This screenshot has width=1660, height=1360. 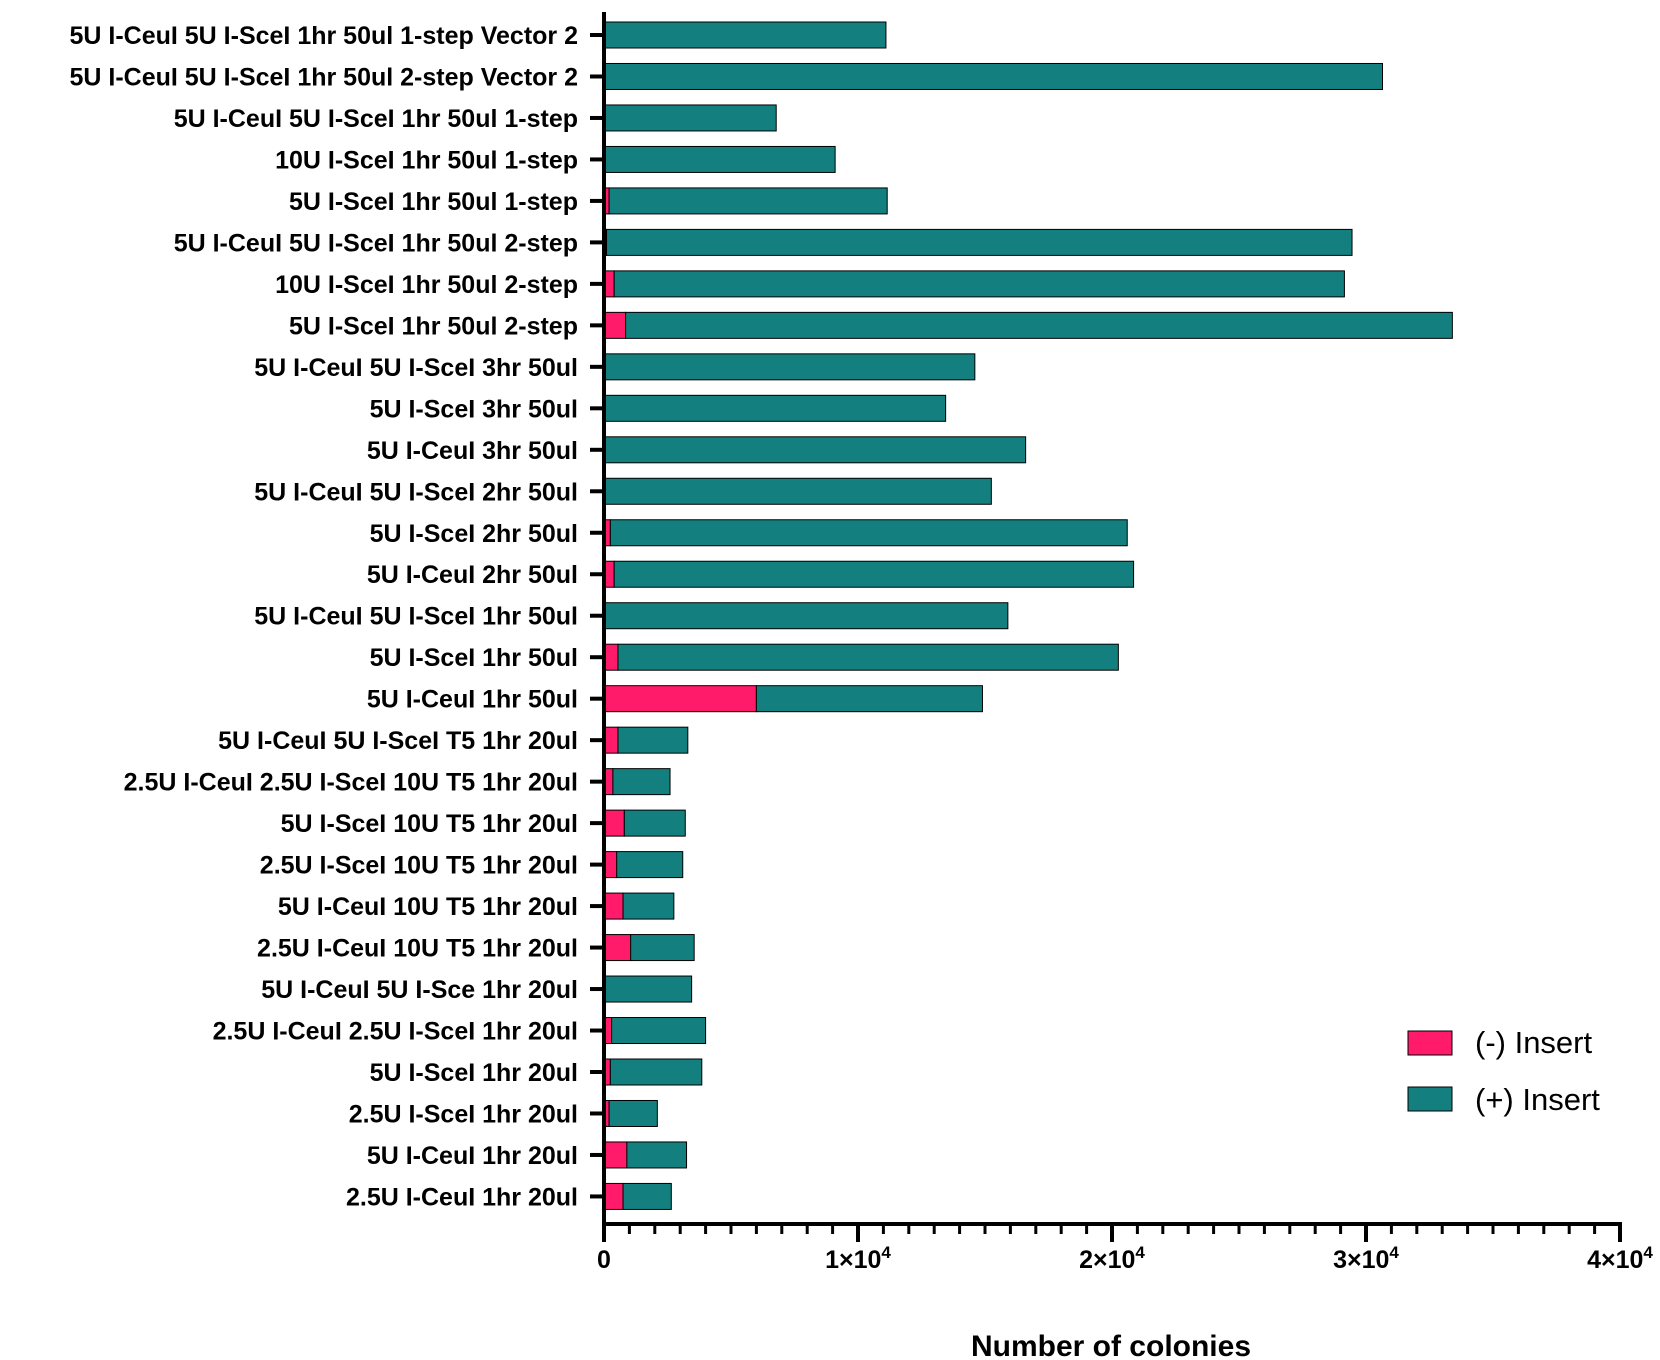 I want to click on y-tick-label: 5U I-CeuI 5U I-SceI 1hr 50ul, so click(x=416, y=617).